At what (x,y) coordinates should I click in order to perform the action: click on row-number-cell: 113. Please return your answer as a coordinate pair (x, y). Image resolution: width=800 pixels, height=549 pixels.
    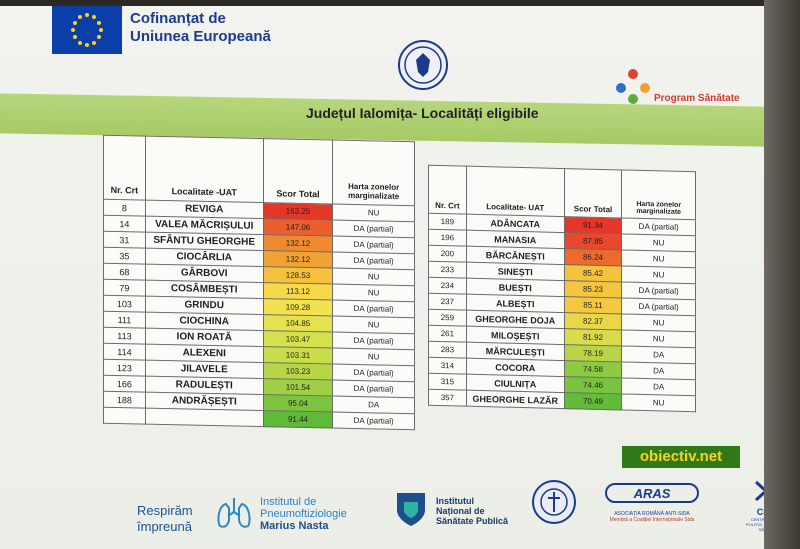
    Looking at the image, I should click on (124, 336).